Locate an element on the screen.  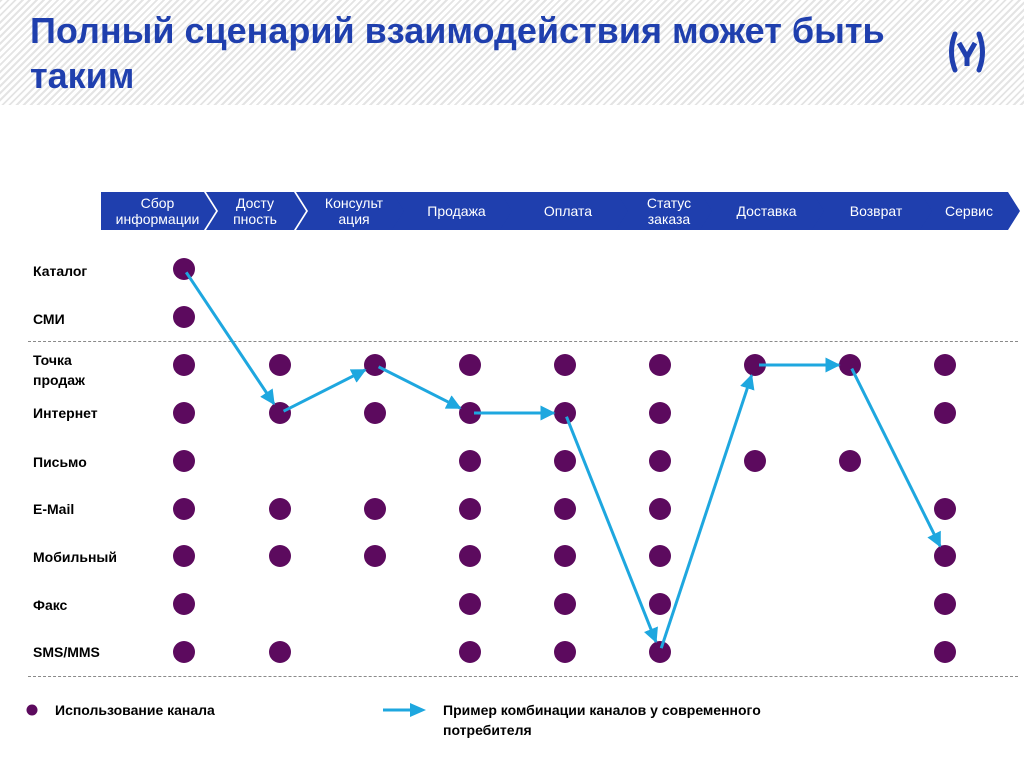
phase-vozvrat: Возврат is located at coordinates (877, 211).